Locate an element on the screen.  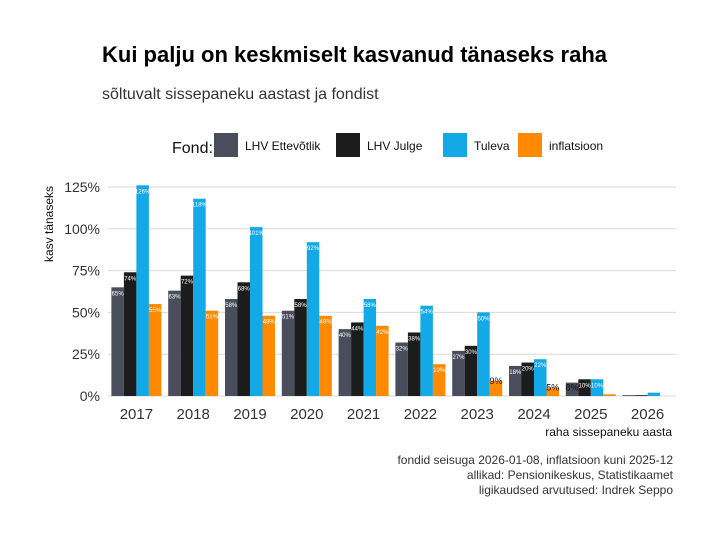
data-label: 9% is located at coordinates (495, 381).